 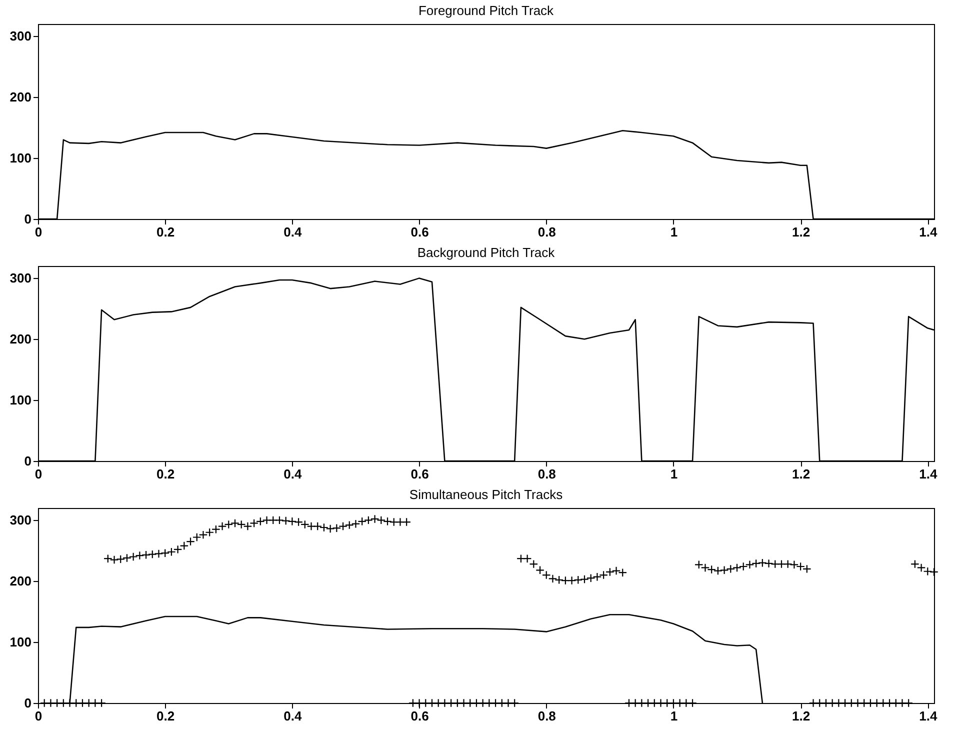 What do you see at coordinates (486, 10) in the screenshot?
I see `chart-title: Foreground Pitch Track` at bounding box center [486, 10].